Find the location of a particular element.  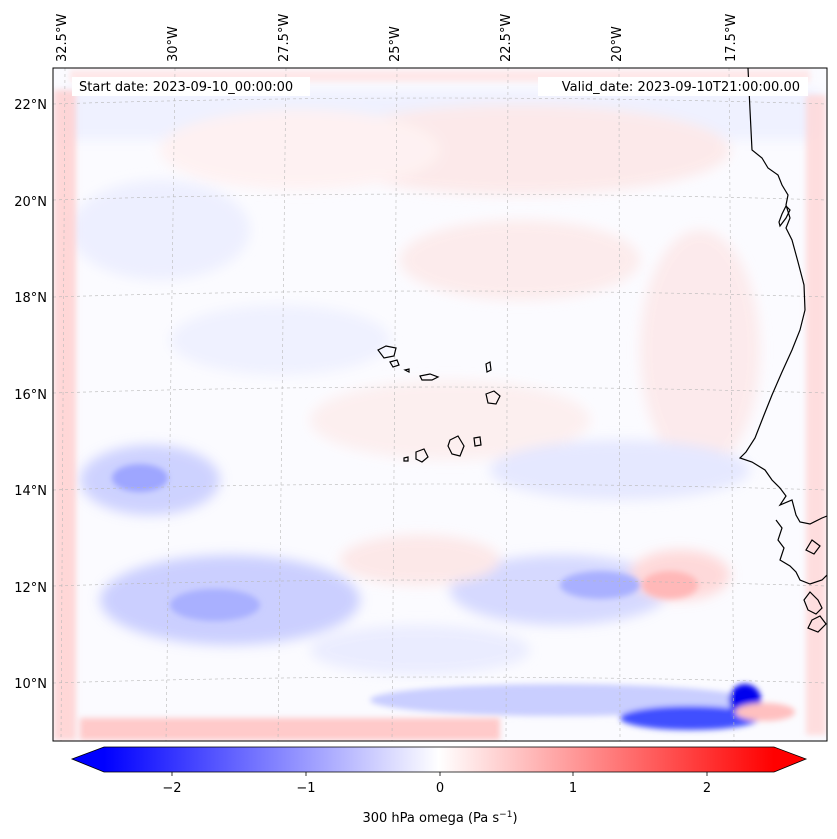

lon-label-17-5: 17.5°W is located at coordinates (731, 38).